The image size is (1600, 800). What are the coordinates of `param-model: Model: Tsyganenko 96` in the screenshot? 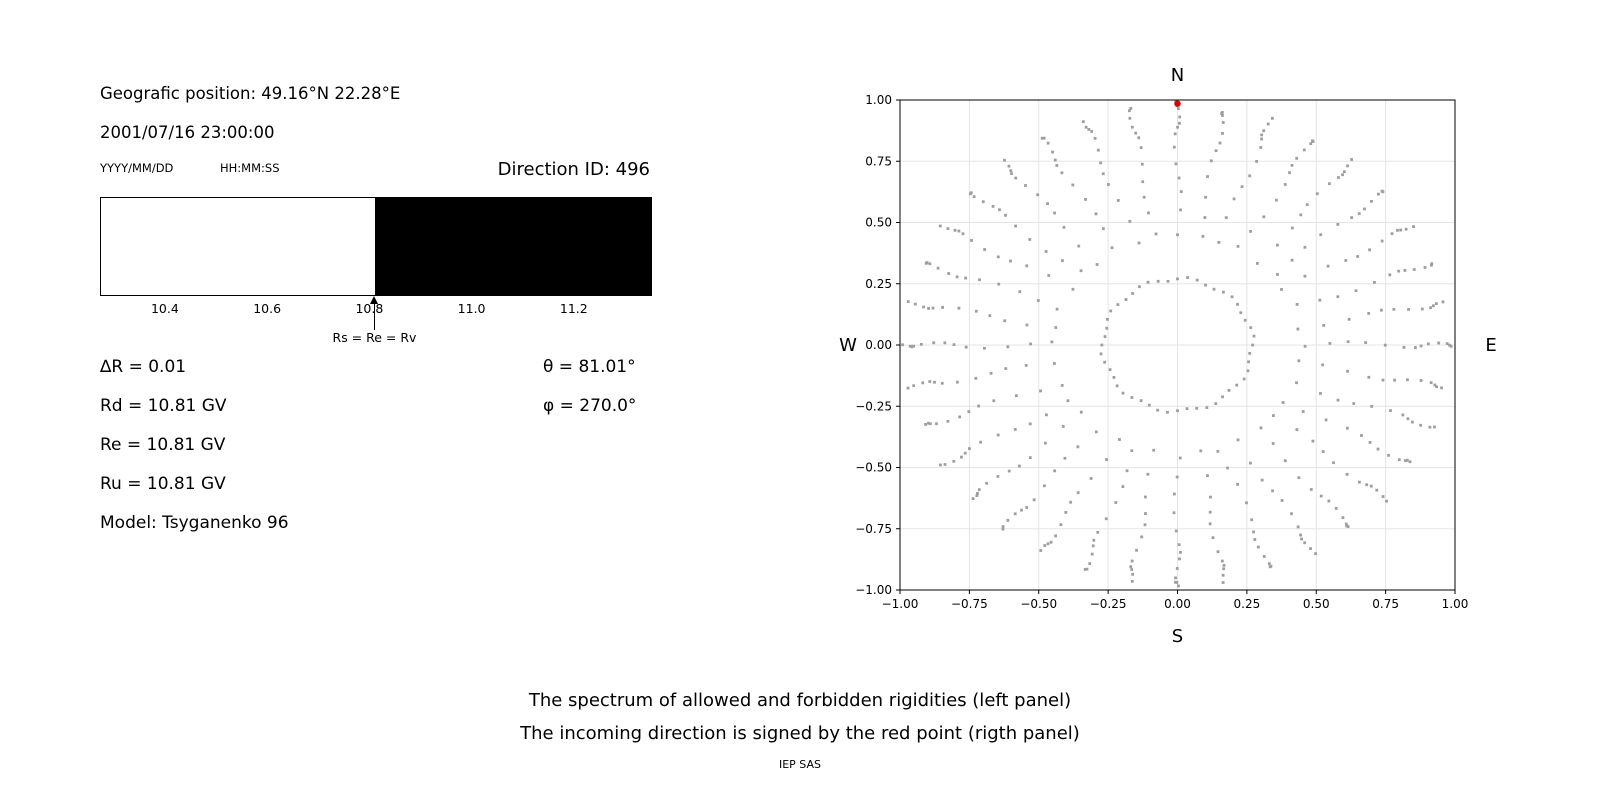 It's located at (194, 523).